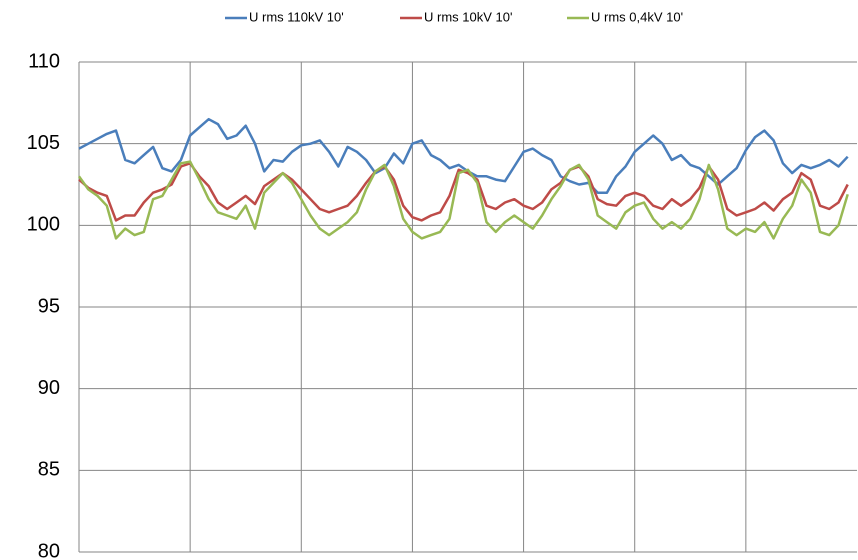  What do you see at coordinates (49, 306) in the screenshot?
I see `y-tick-label: 95` at bounding box center [49, 306].